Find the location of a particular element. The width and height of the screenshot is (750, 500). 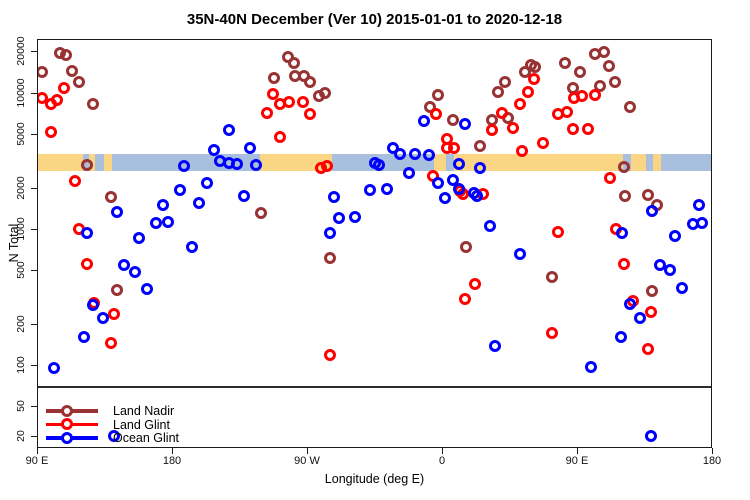

map-band-segment-ocean is located at coordinates (99, 162).